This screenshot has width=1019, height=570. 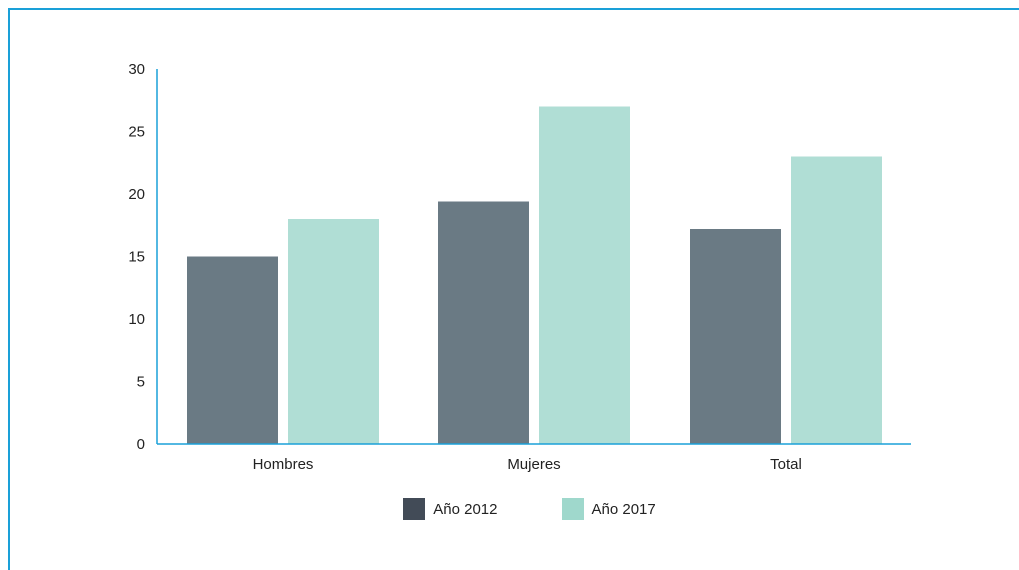 I want to click on legend-item-2012: Año 2012, so click(x=450, y=509).